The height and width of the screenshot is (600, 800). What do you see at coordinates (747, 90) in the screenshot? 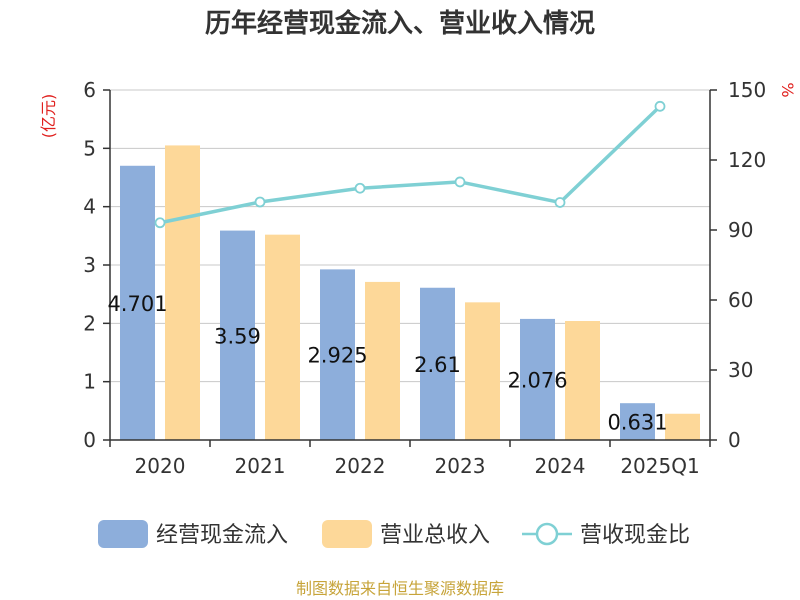
I see `right-tick-label: 150` at bounding box center [747, 90].